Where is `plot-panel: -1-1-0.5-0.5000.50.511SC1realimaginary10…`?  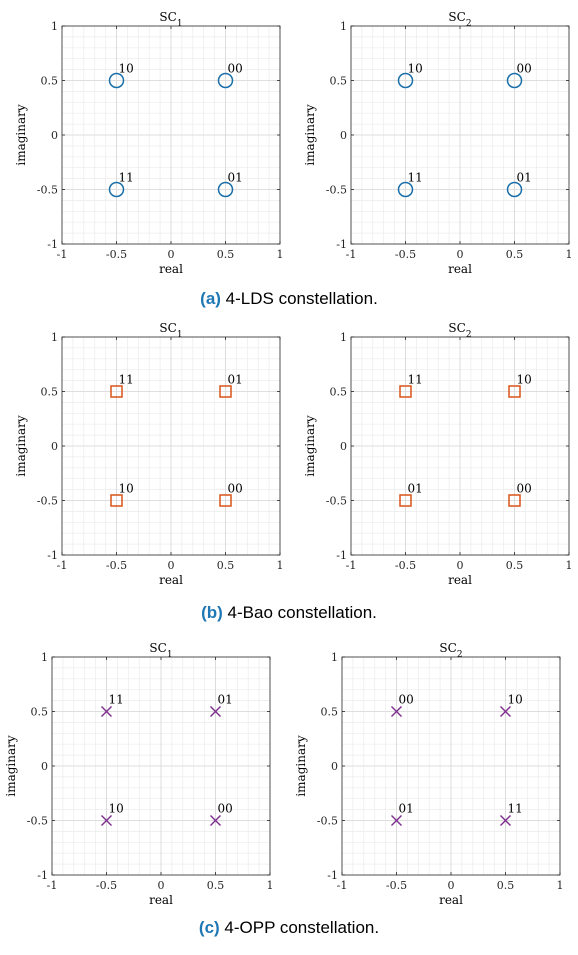 plot-panel: -1-1-0.5-0.5000.50.511SC1realimaginary10… is located at coordinates (149, 143).